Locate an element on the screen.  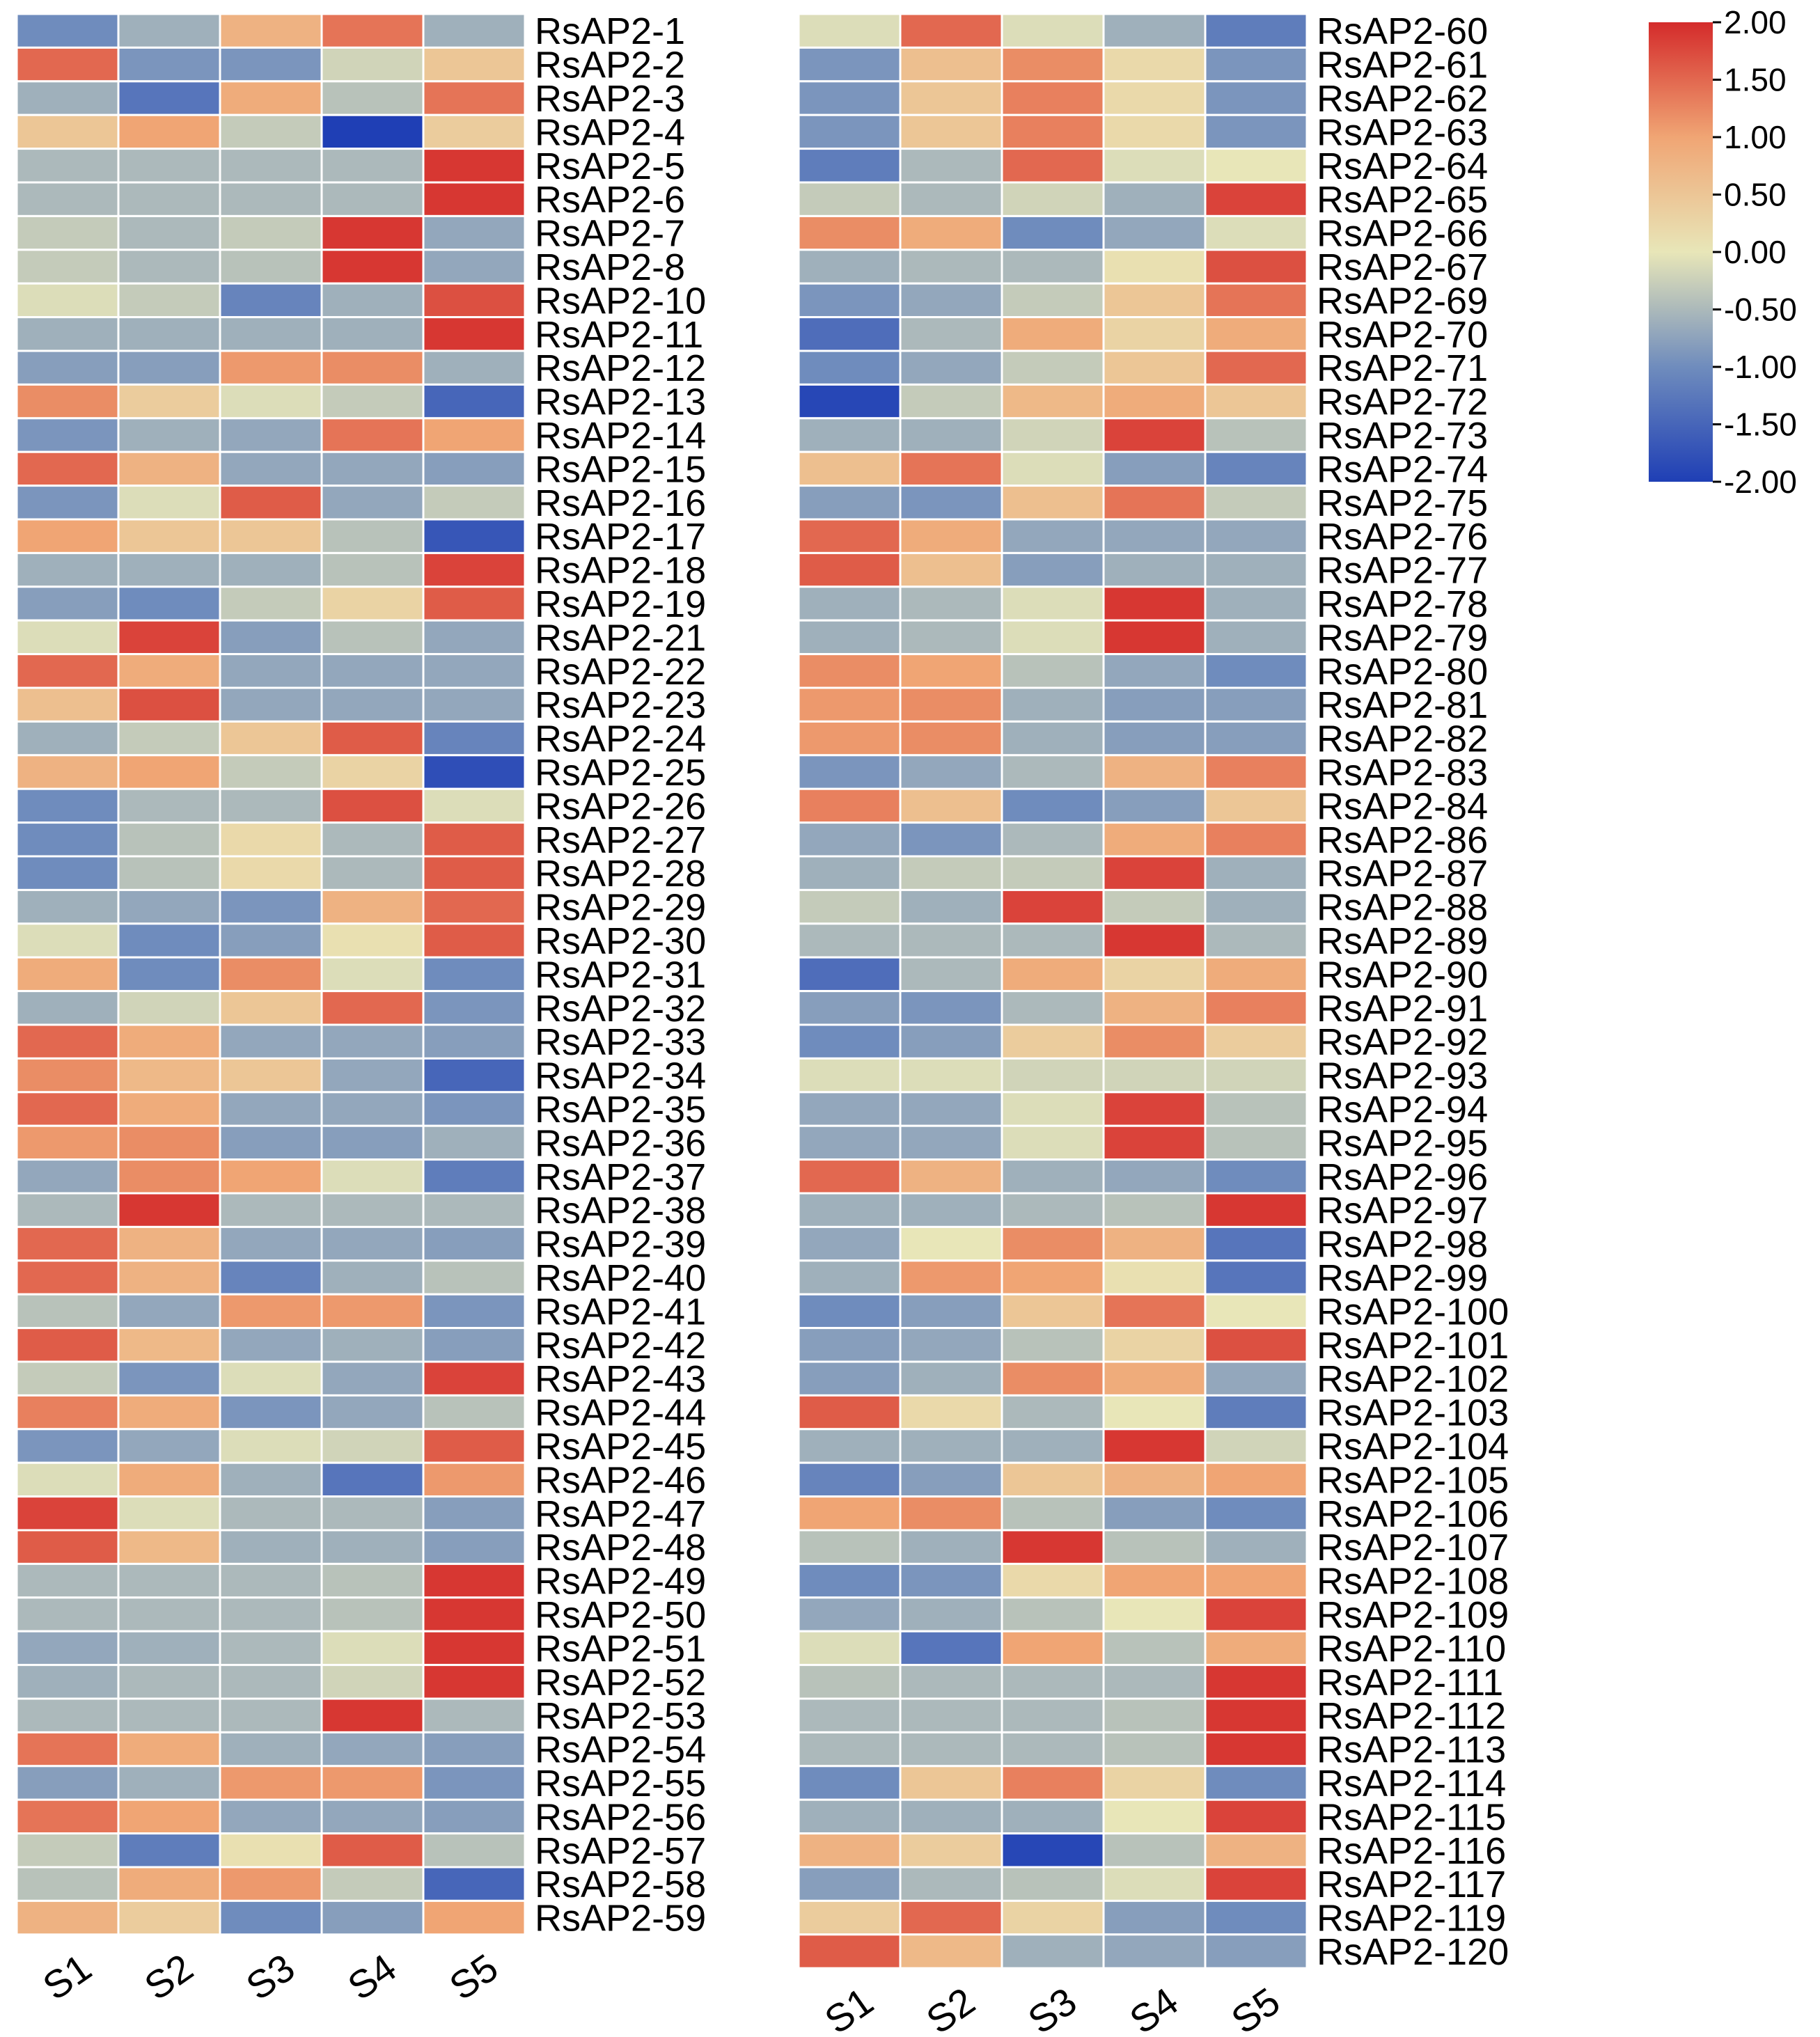
gene-label: RsAP2-39 is located at coordinates (620, 1245).